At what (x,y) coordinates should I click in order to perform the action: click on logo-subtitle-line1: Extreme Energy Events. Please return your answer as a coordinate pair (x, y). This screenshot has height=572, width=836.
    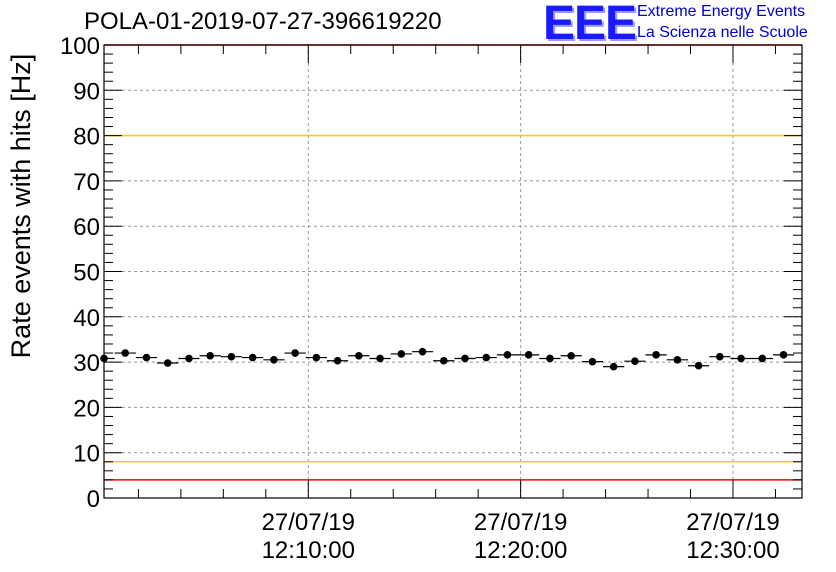
    Looking at the image, I should click on (721, 11).